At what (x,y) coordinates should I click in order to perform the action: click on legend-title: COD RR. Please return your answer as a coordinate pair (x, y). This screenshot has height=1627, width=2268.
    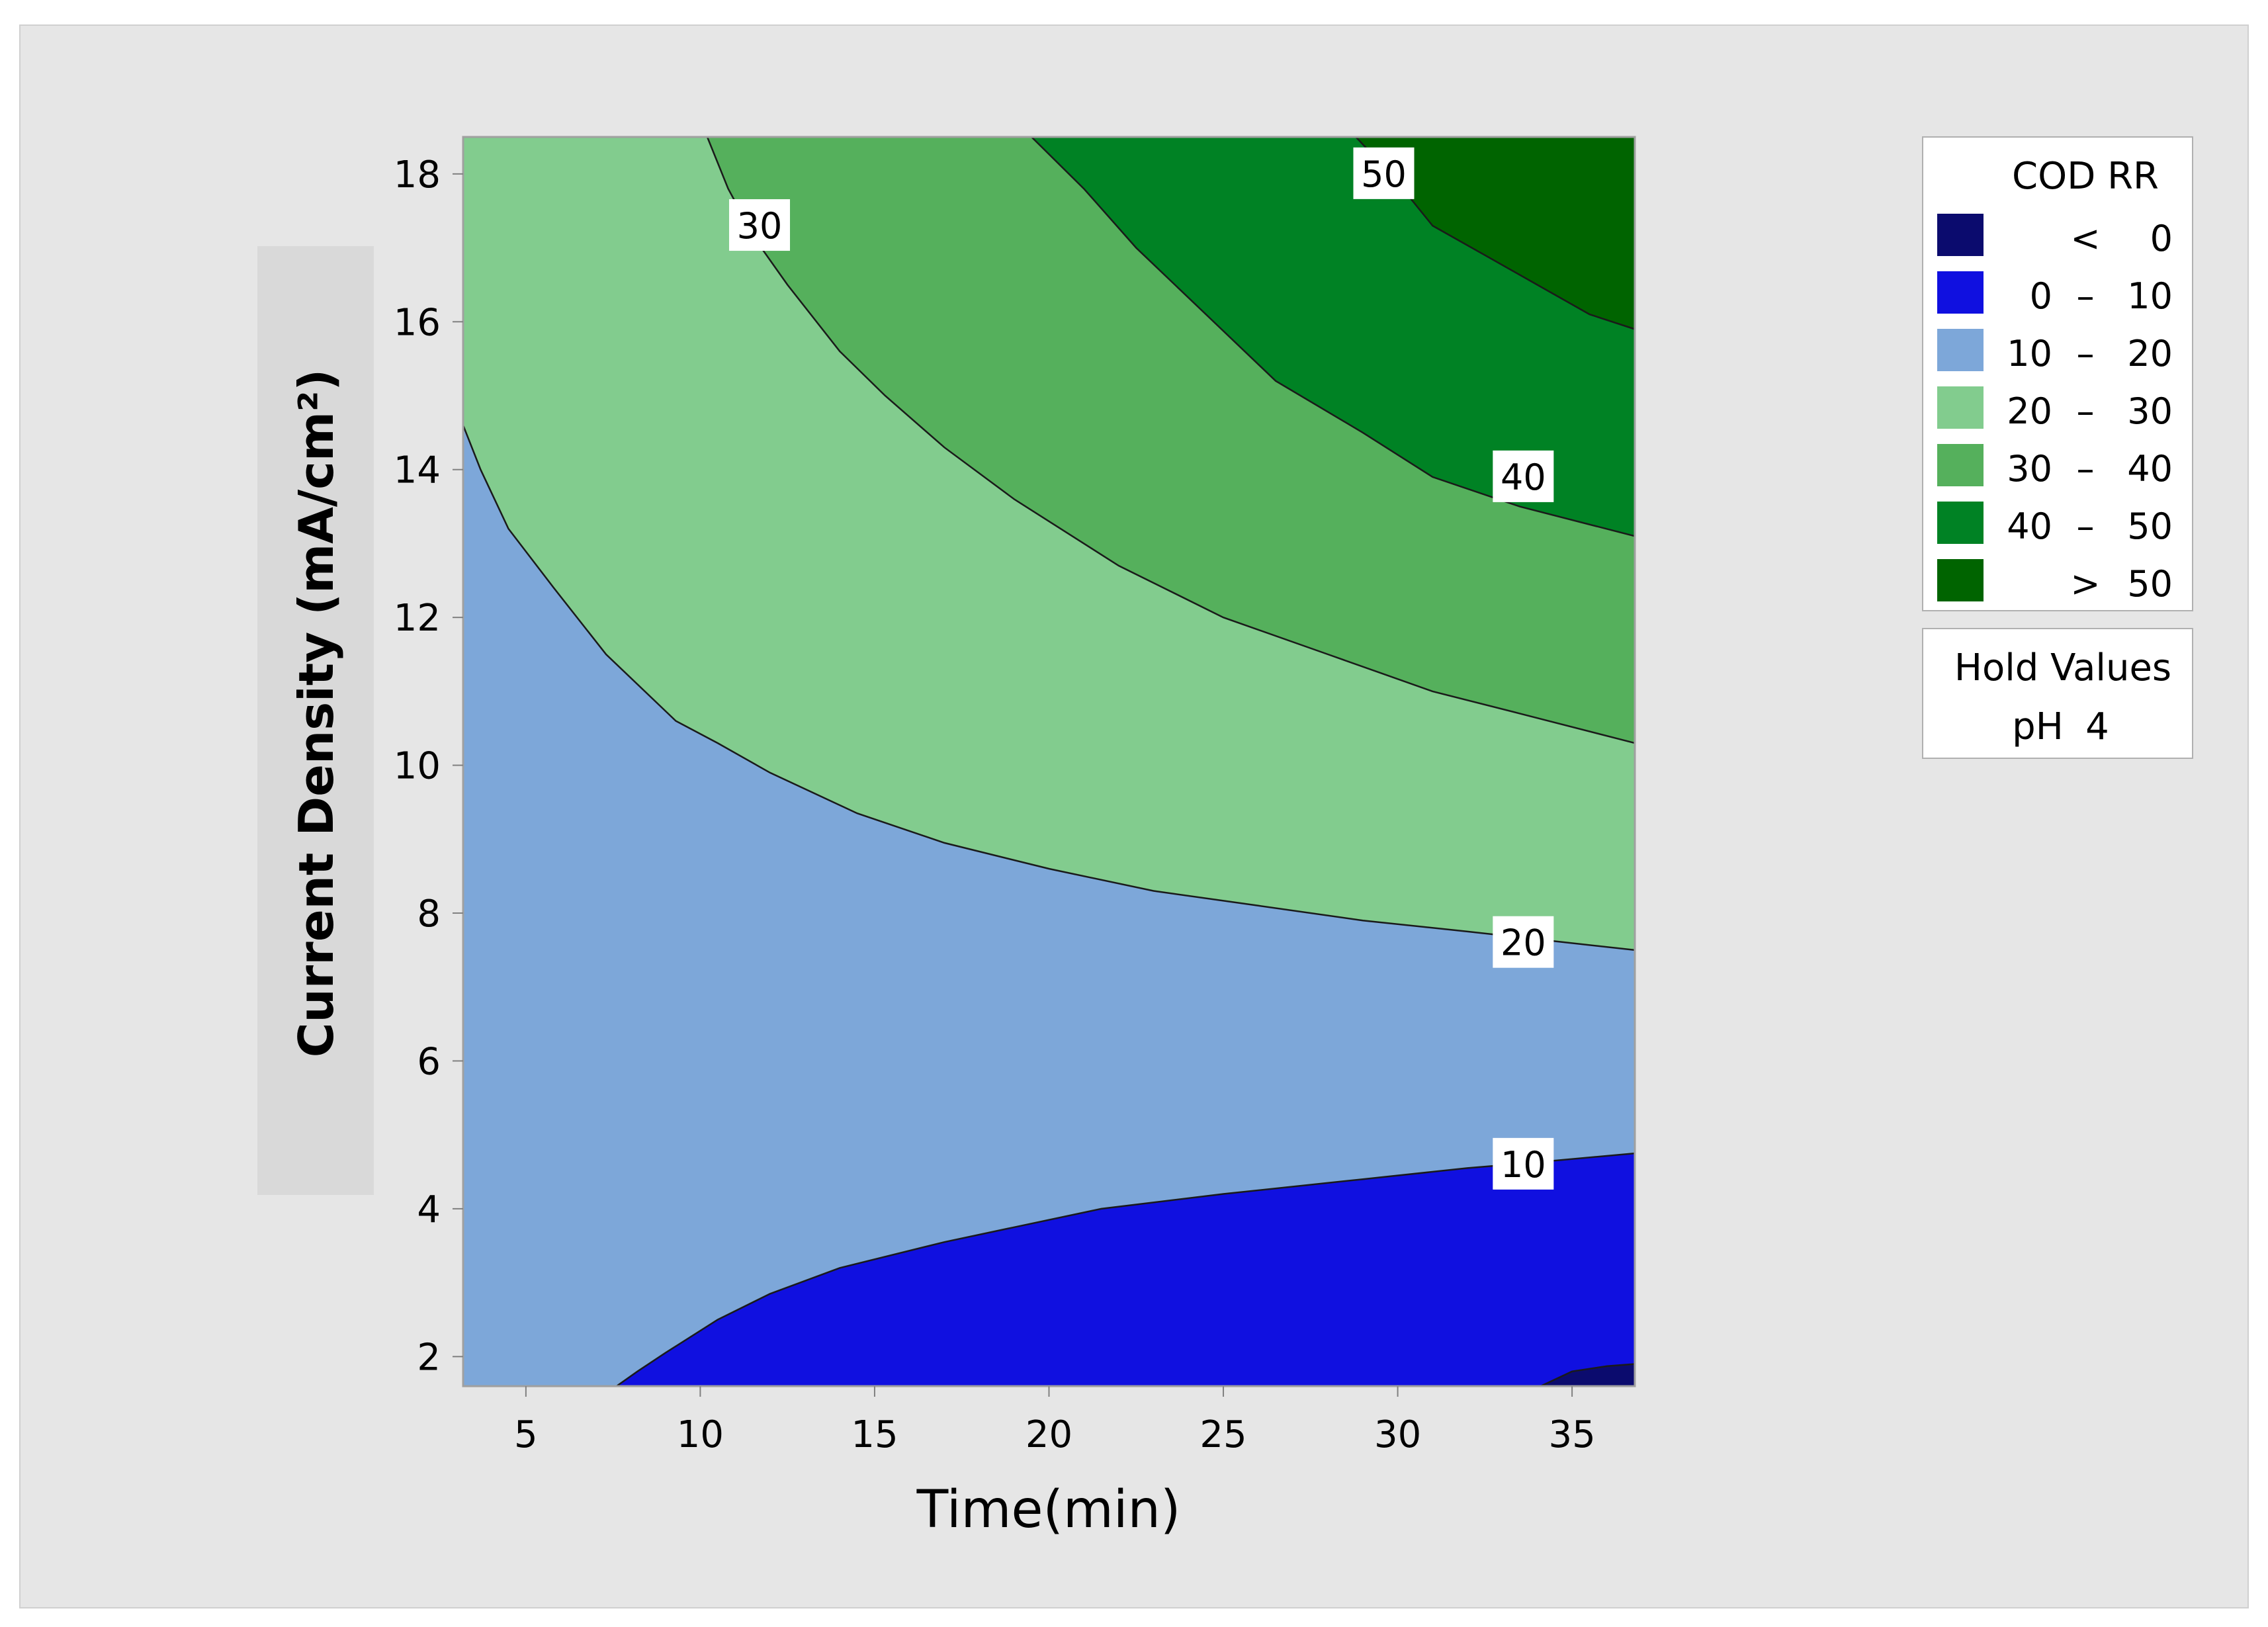
    Looking at the image, I should click on (2086, 176).